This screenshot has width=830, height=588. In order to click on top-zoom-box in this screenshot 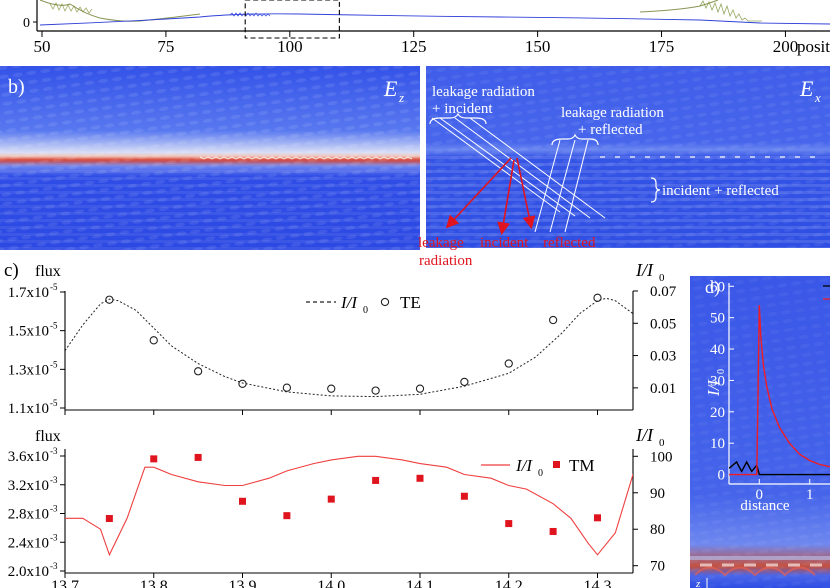, I will do `click(292, 19)`.